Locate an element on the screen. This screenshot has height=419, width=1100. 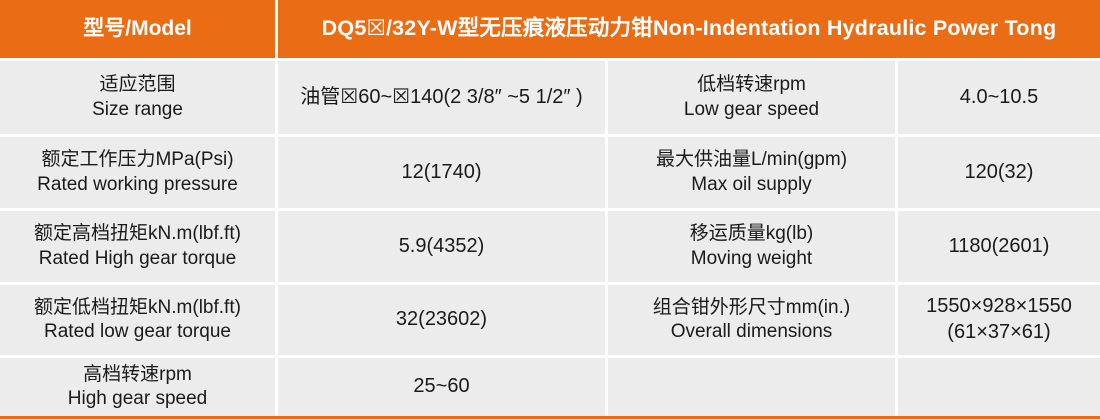
max-oil-supply-label-cell: 最大供油量L/min(gpm) Max oil supply is located at coordinates (751, 172).